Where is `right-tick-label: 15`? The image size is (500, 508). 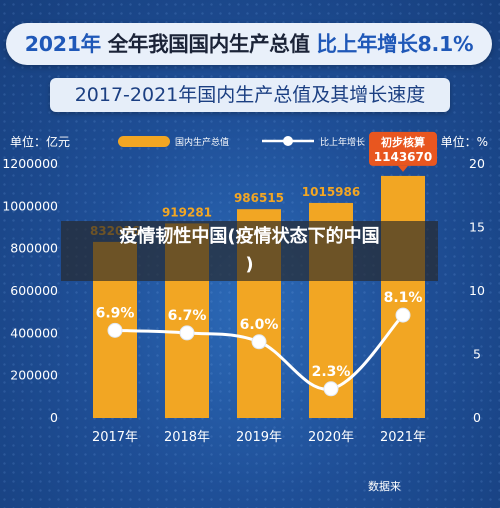 right-tick-label: 15 is located at coordinates (477, 227).